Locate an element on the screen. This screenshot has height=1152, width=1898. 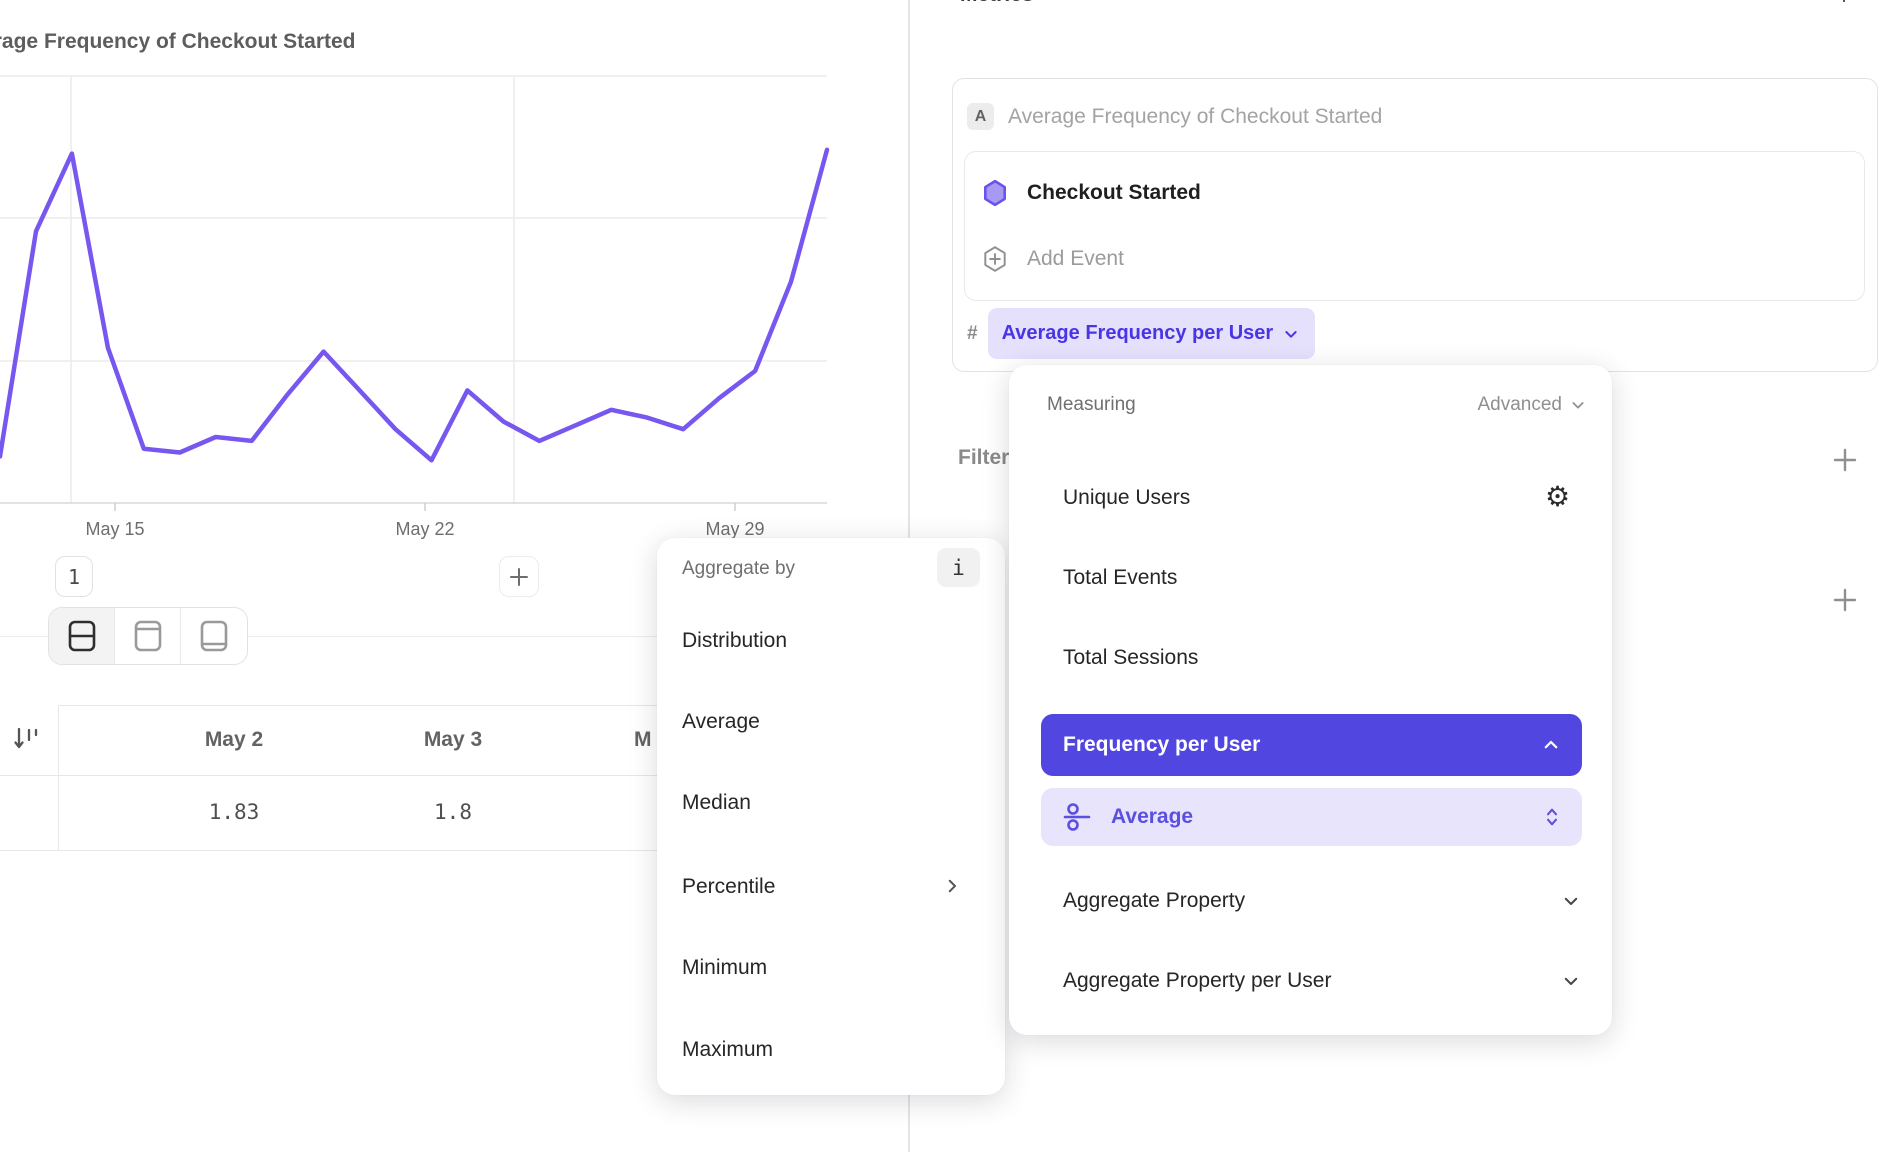
measurement-dropdown-label: Average Frequency per User is located at coordinates (1137, 333).